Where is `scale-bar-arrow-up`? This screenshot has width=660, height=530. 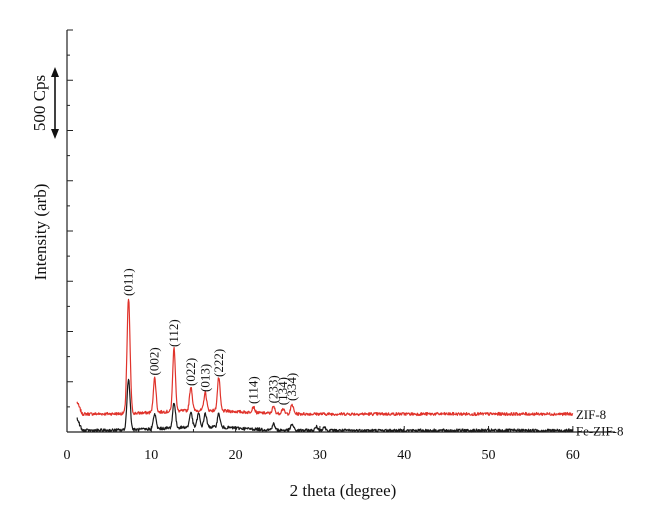
scale-bar-arrow-up is located at coordinates (55, 72).